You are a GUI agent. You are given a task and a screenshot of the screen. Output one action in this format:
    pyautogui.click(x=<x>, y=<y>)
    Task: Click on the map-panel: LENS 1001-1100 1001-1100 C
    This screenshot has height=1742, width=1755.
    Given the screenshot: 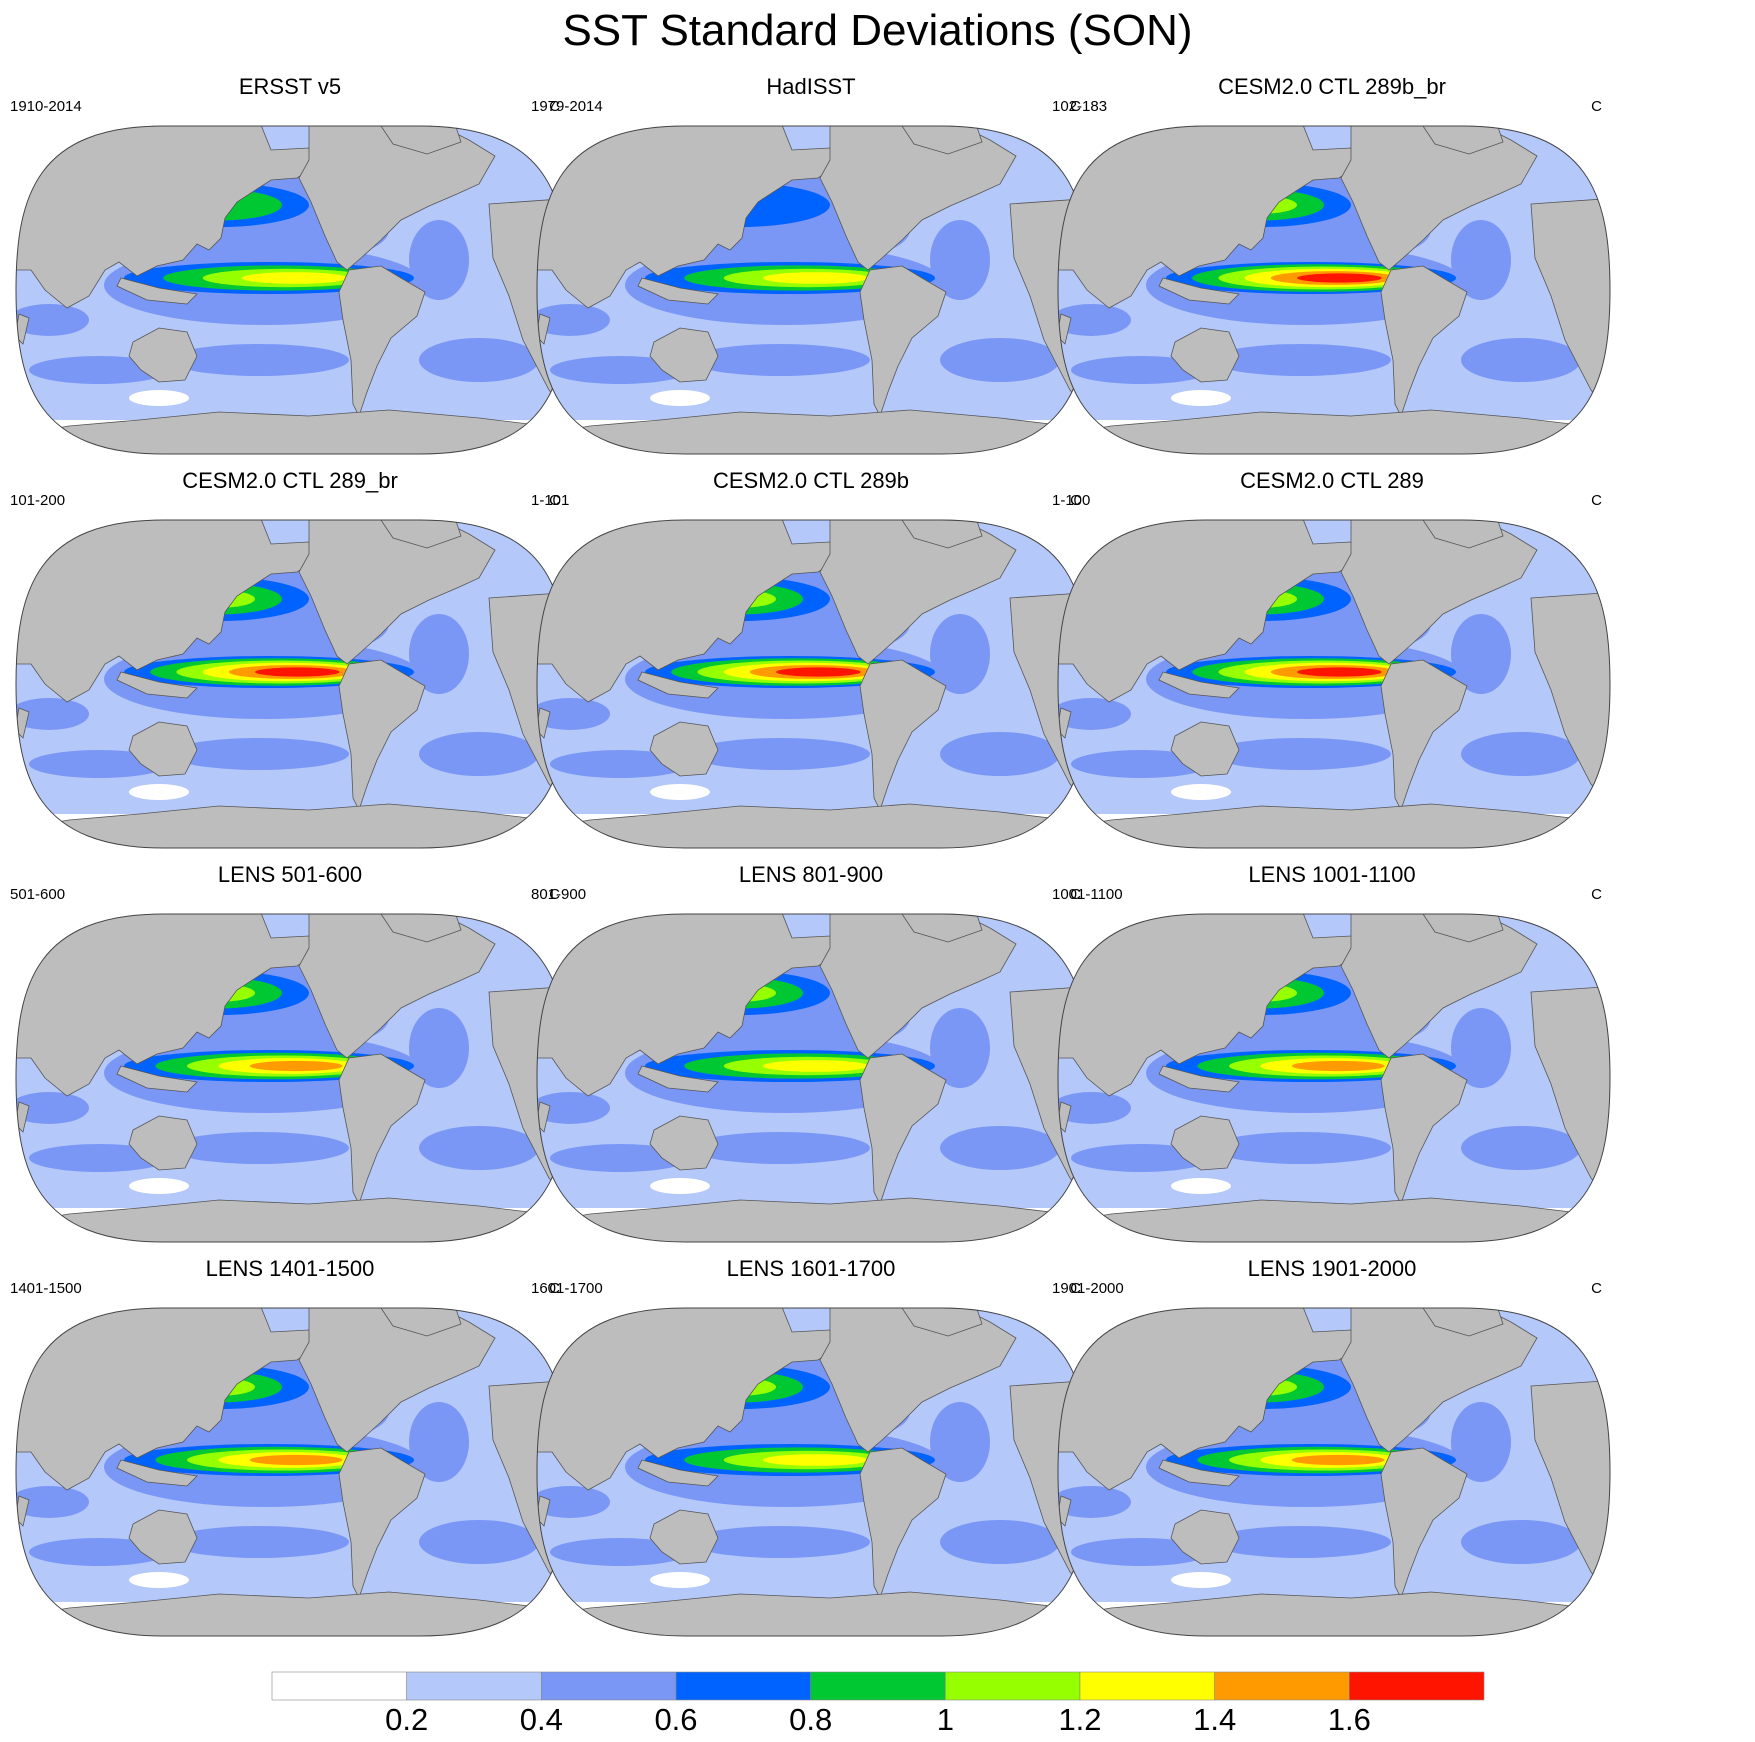 What is the action you would take?
    pyautogui.click(x=1332, y=1053)
    